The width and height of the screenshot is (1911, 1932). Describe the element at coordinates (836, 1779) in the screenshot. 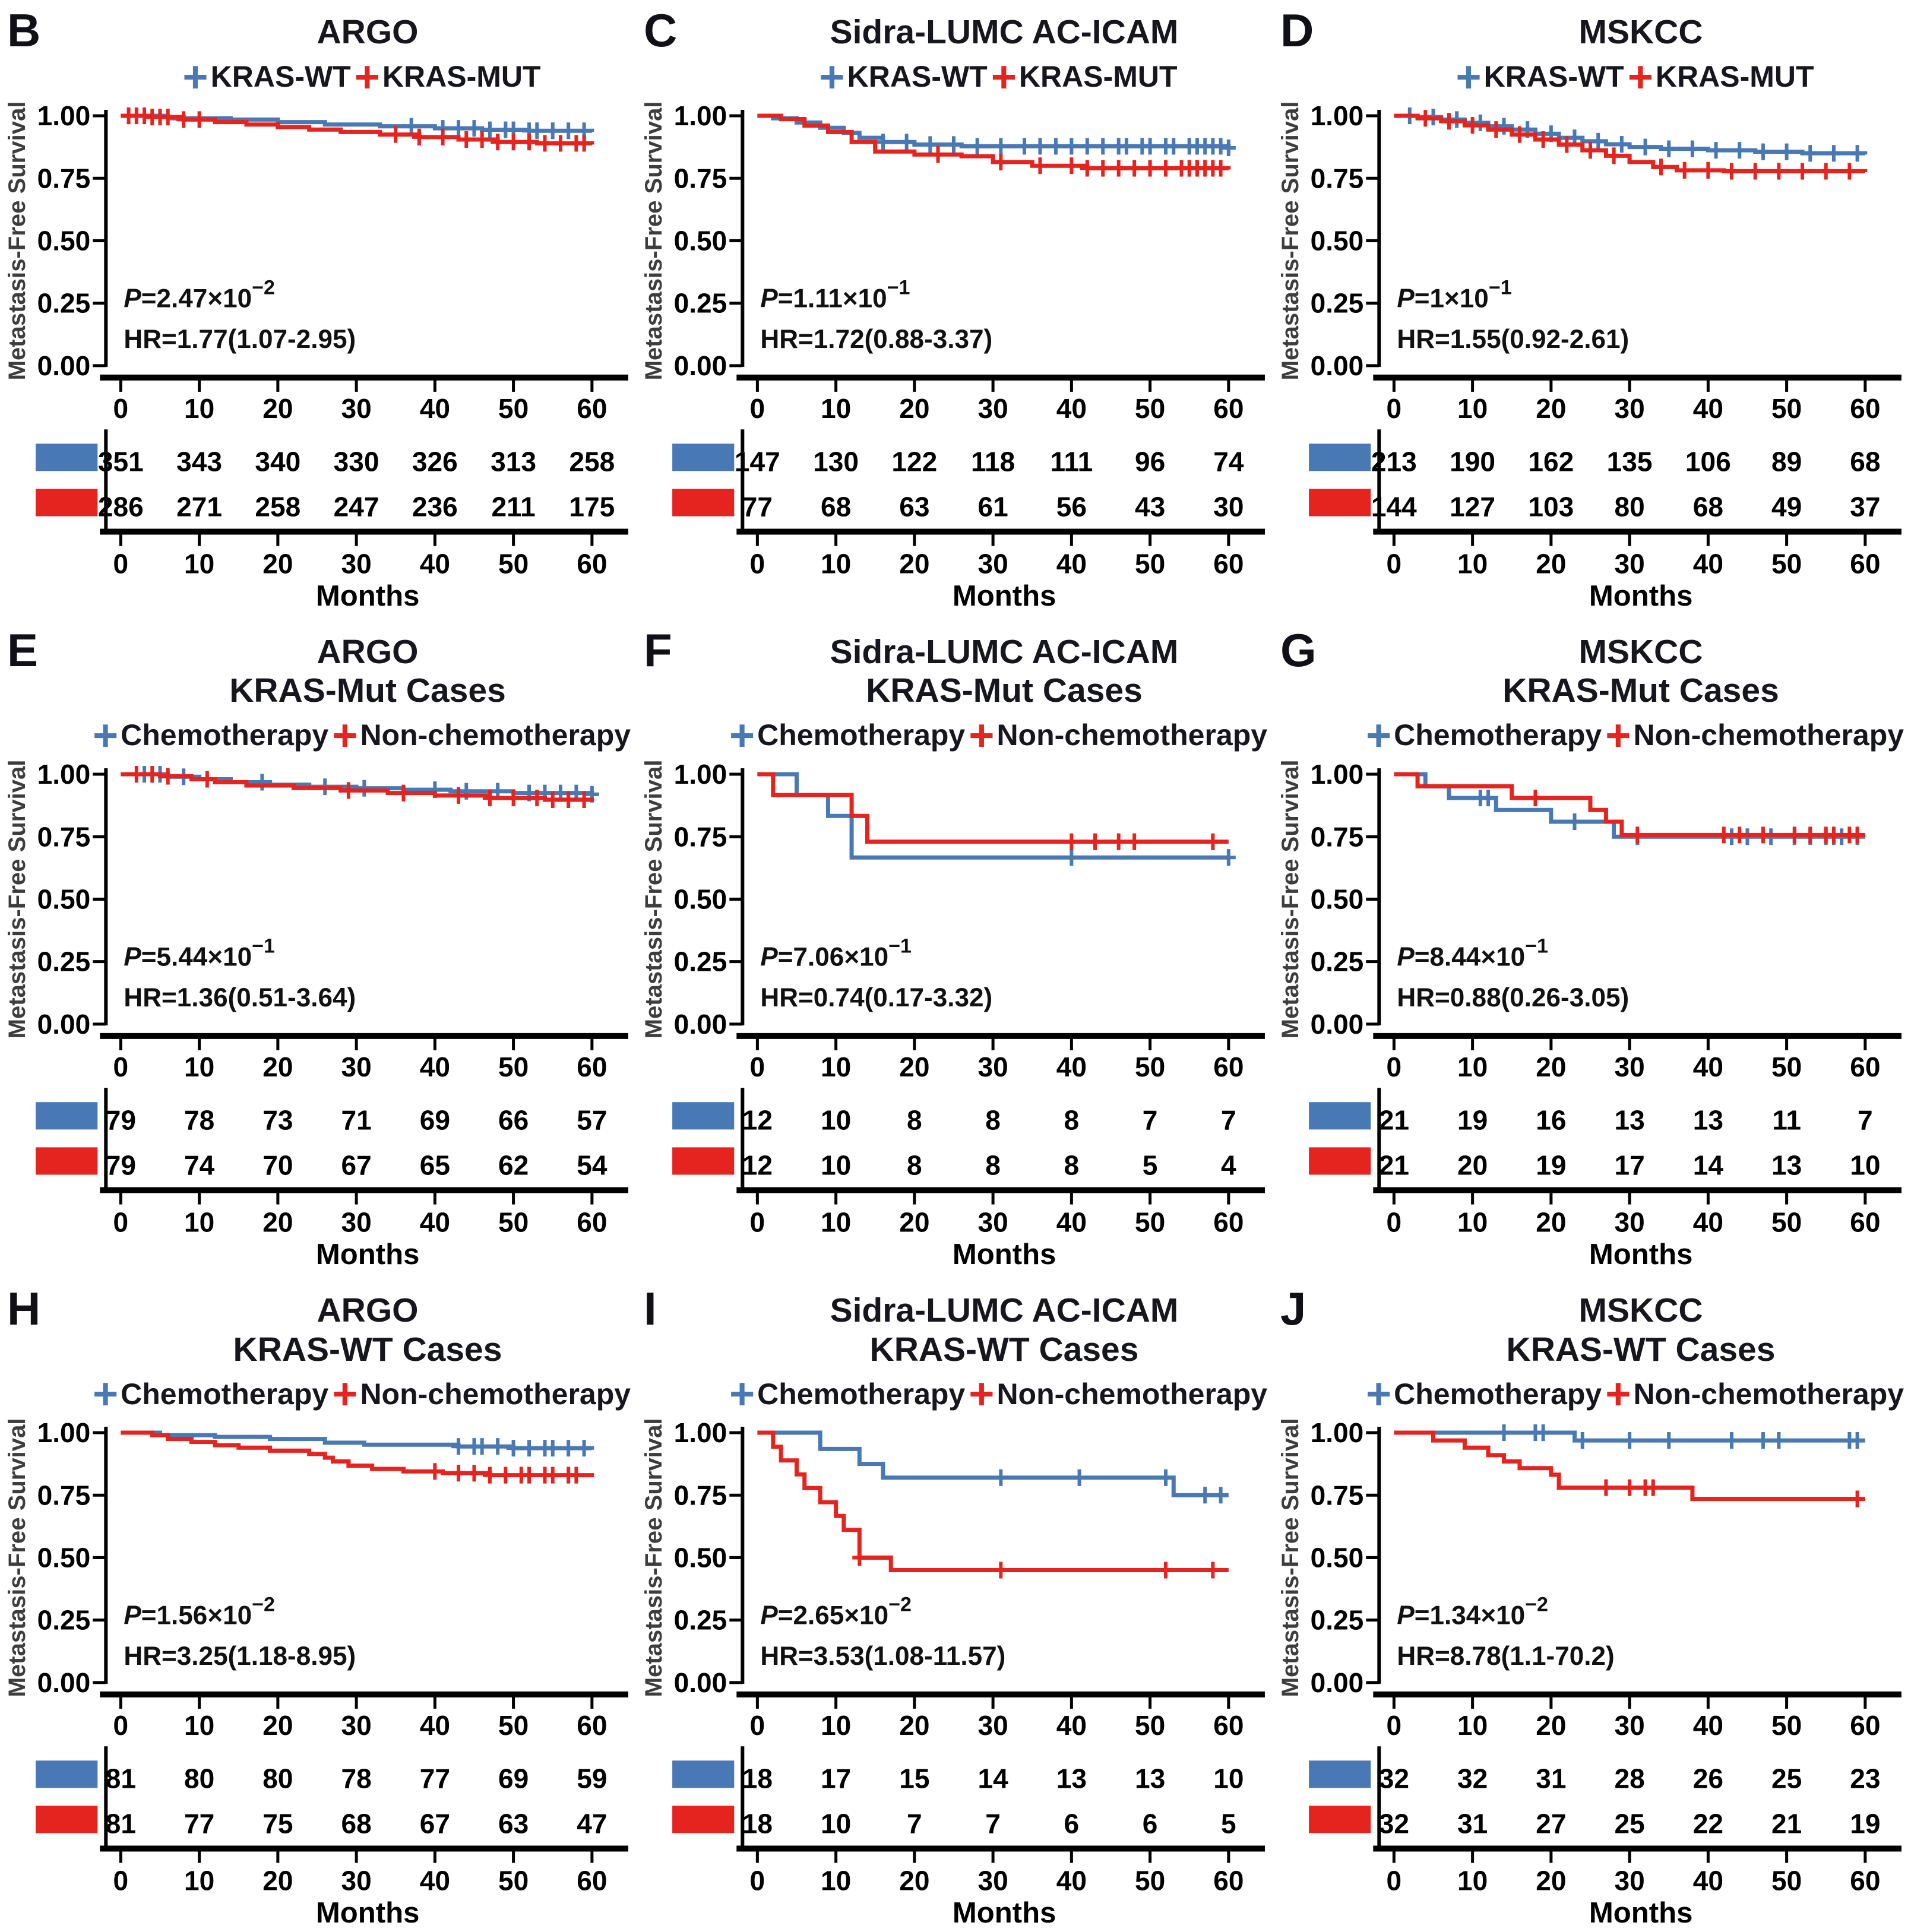

I see `risk-count: 17` at that location.